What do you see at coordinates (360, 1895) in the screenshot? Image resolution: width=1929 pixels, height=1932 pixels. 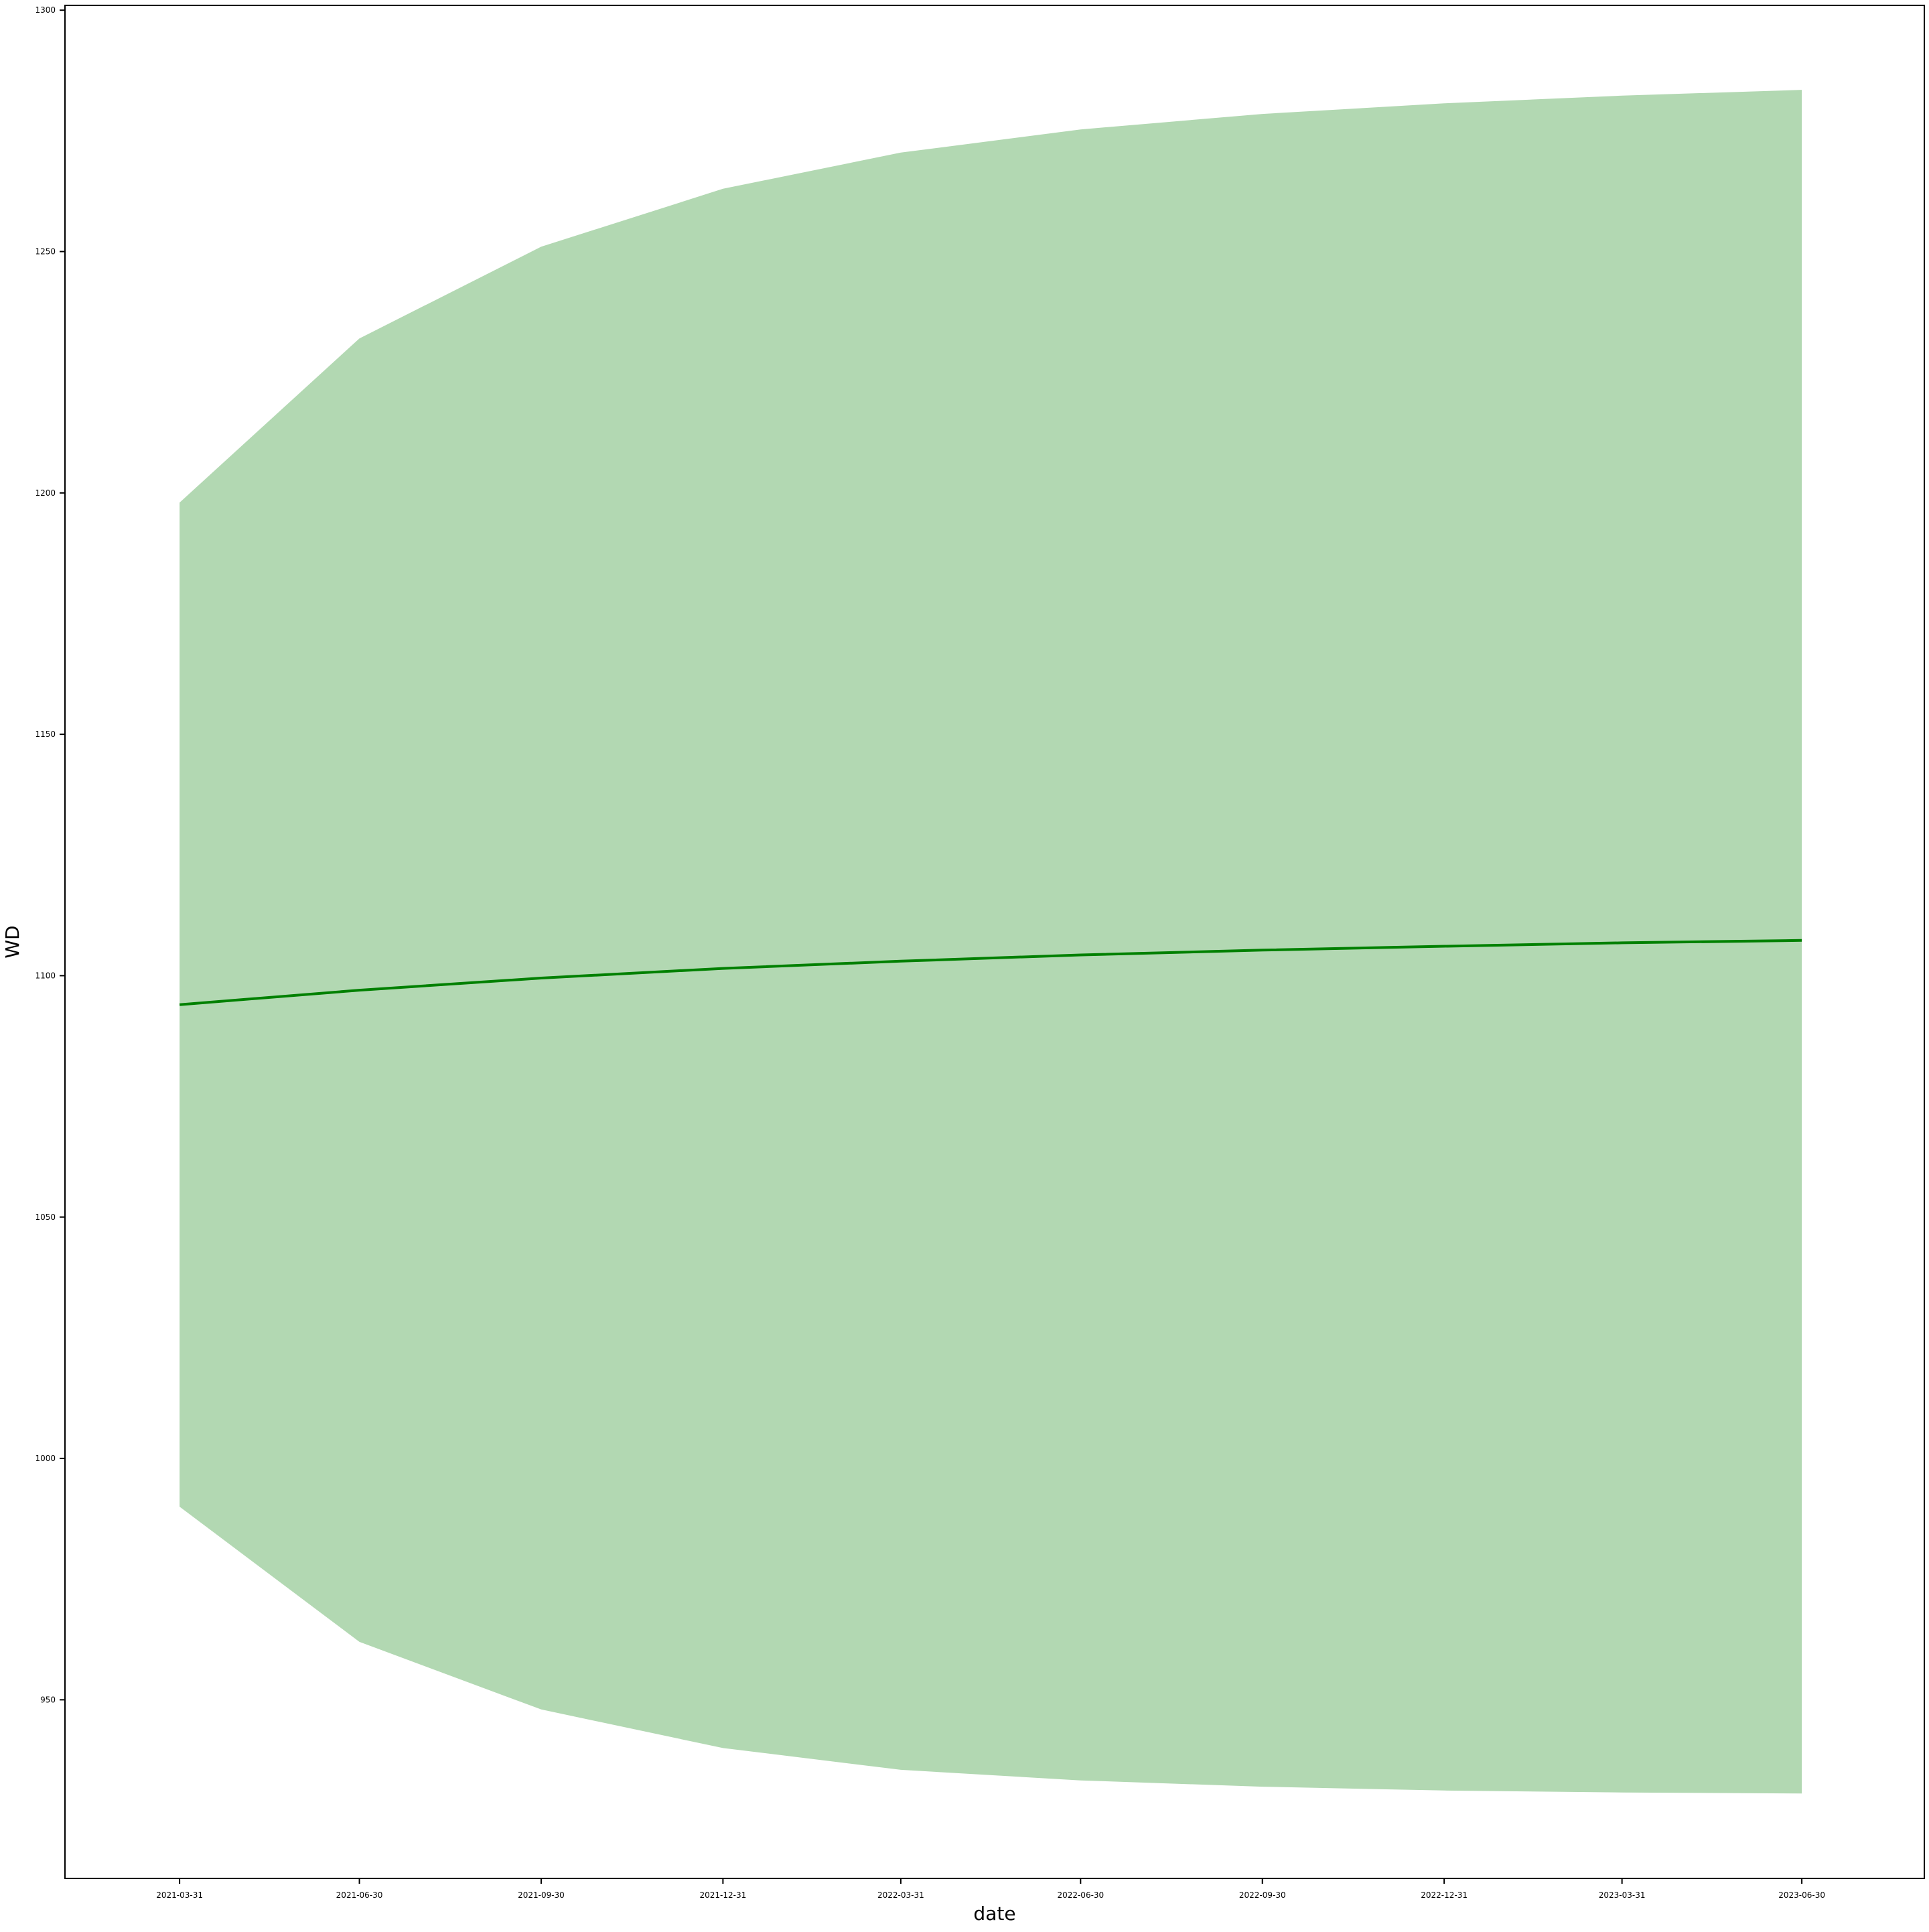 I see `x-tick-label: 2021-06-30` at bounding box center [360, 1895].